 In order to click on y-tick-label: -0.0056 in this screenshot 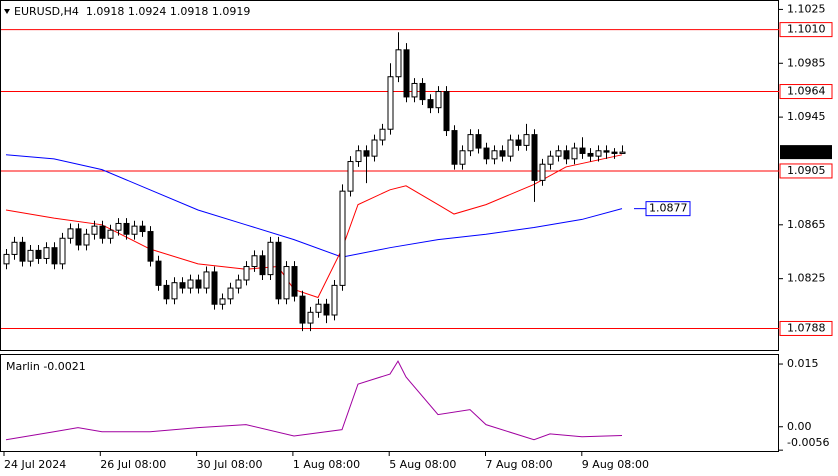, I will do `click(808, 442)`.